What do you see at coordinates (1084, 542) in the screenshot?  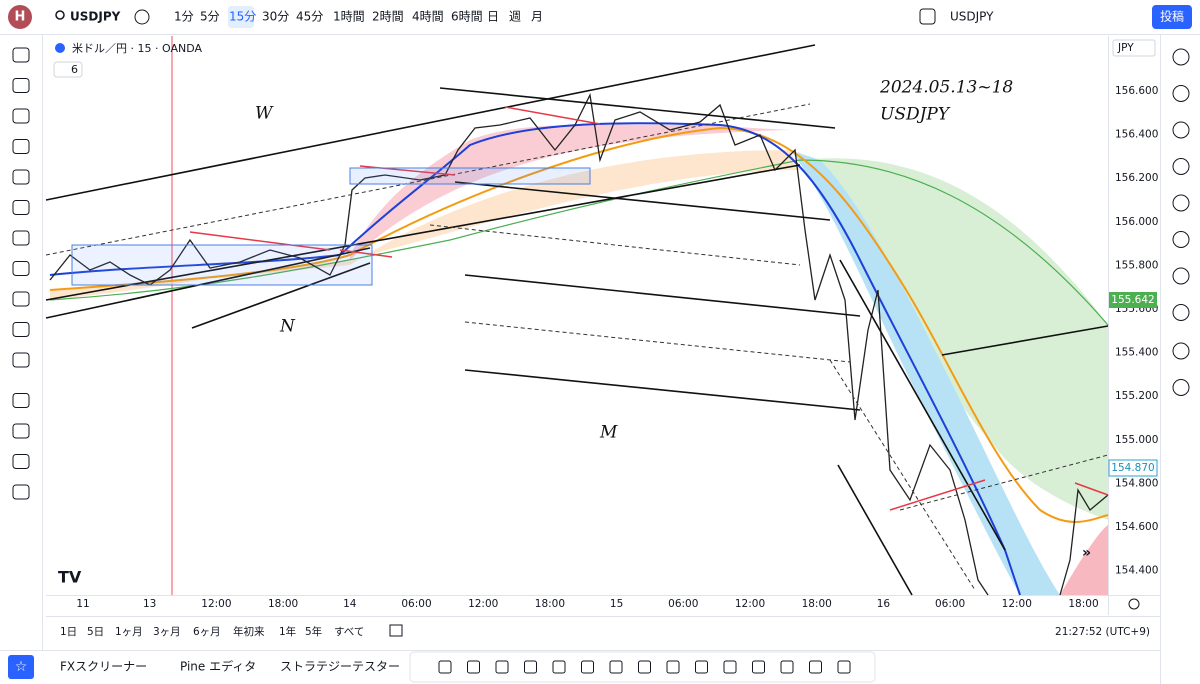 I see `price` at bounding box center [1084, 542].